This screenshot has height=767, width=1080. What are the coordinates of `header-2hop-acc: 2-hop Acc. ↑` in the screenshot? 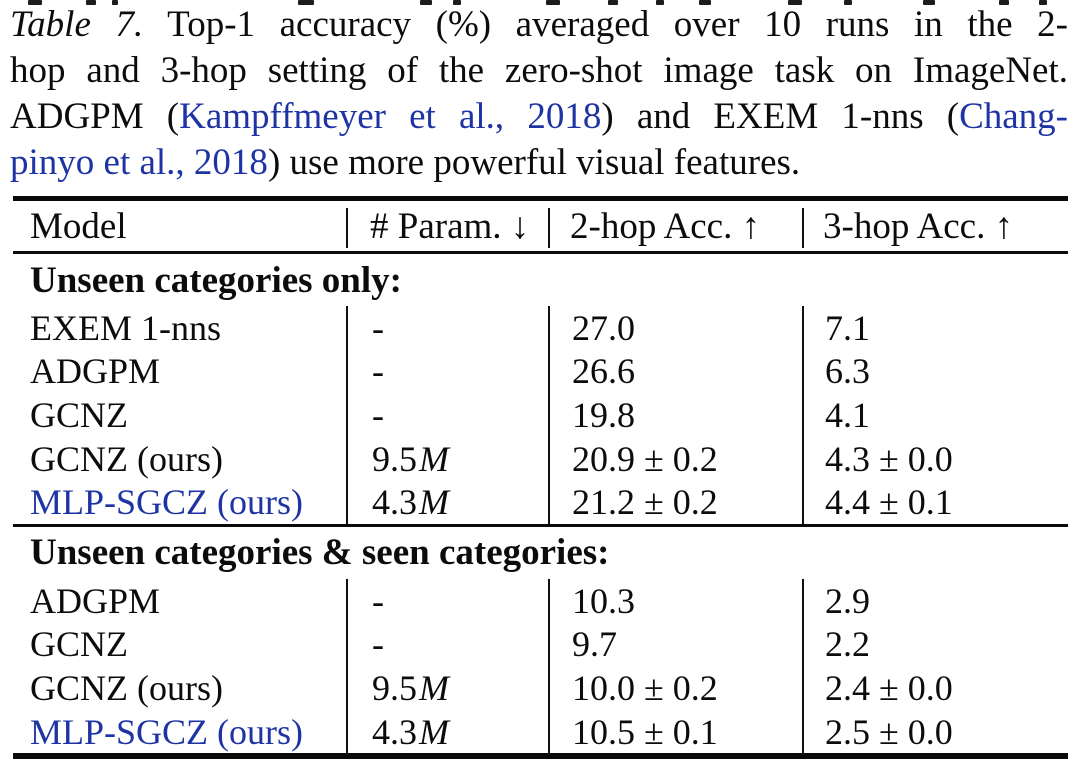 It's located at (675, 226).